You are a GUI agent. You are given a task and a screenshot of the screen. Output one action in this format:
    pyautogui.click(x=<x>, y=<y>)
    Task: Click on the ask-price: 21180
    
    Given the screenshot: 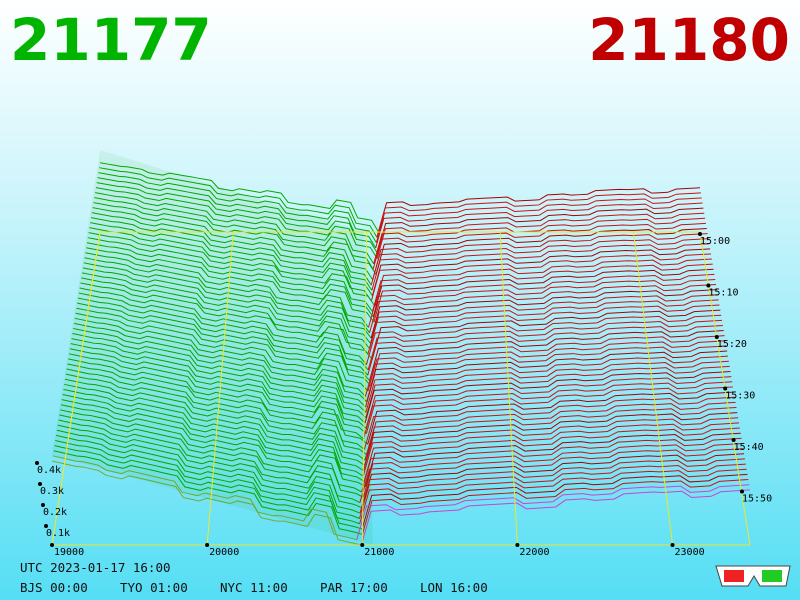 What is the action you would take?
    pyautogui.click(x=689, y=40)
    